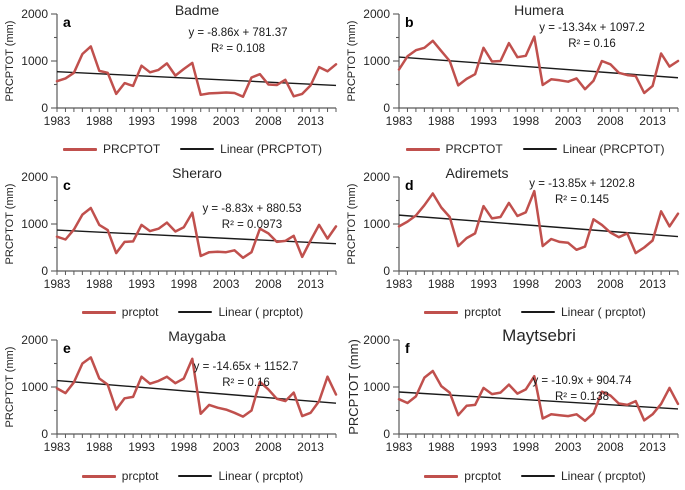  What do you see at coordinates (613, 149) in the screenshot?
I see `trend-legend-label: Linear (PRCPTOT)` at bounding box center [613, 149].